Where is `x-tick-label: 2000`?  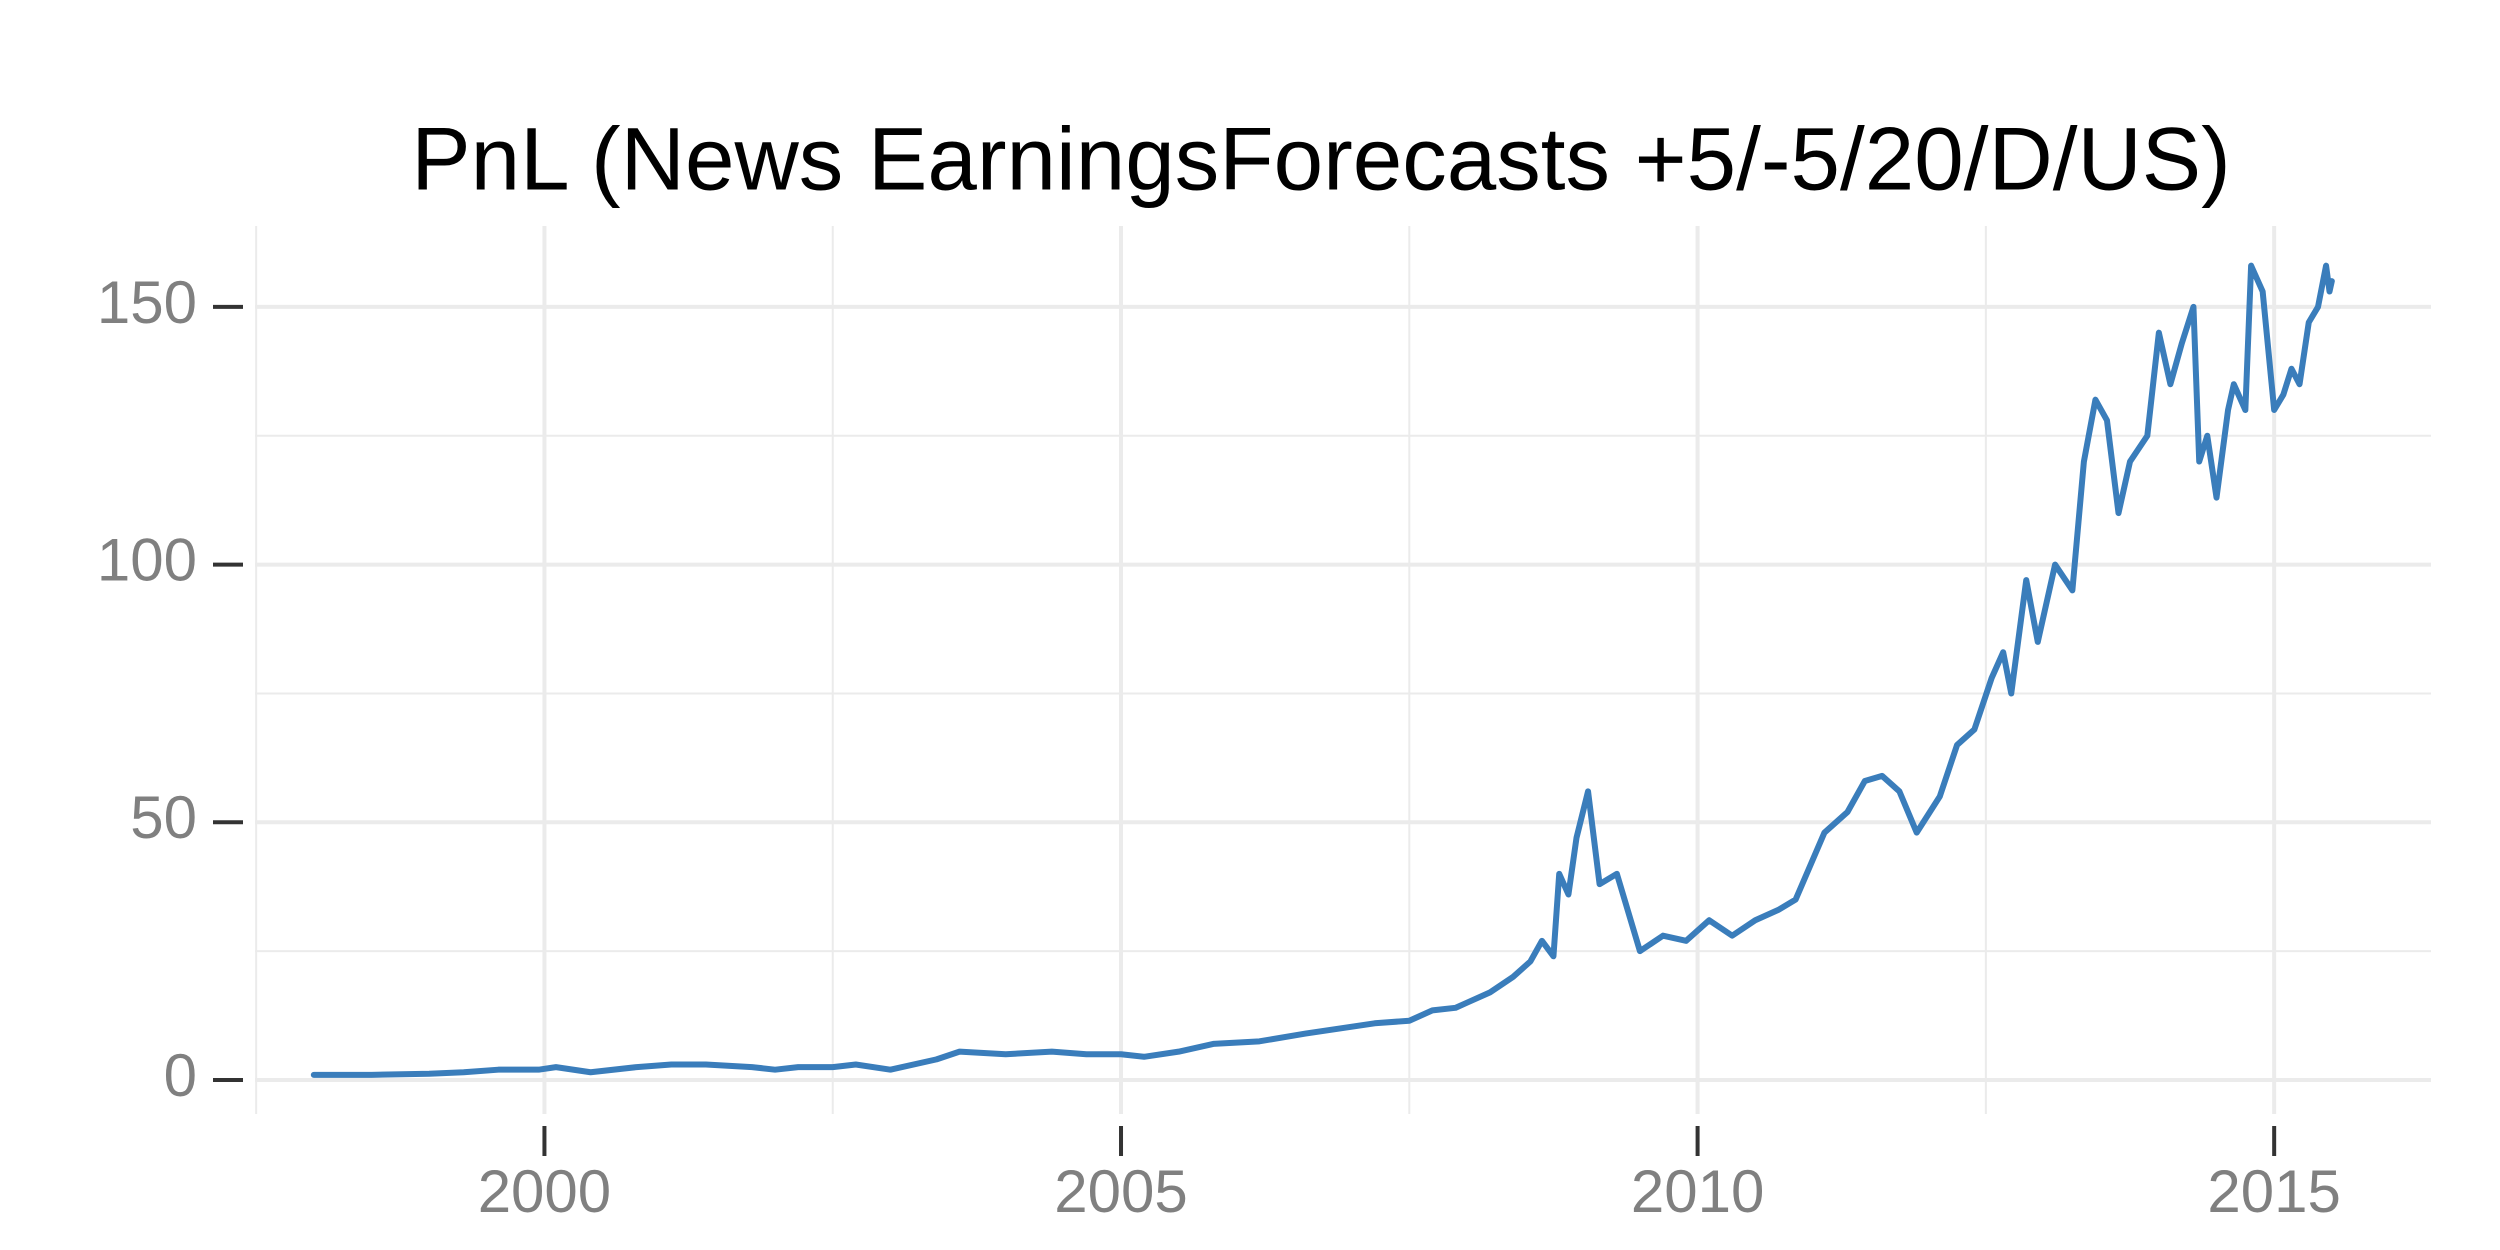 x-tick-label: 2000 is located at coordinates (544, 1191).